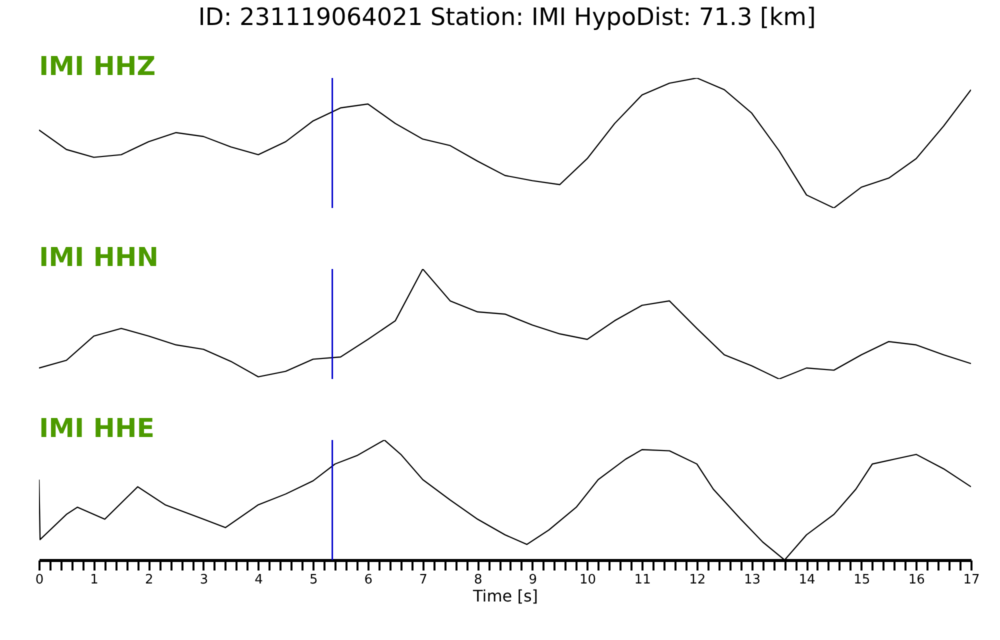  I want to click on x-tick-label: 0, so click(39, 580).